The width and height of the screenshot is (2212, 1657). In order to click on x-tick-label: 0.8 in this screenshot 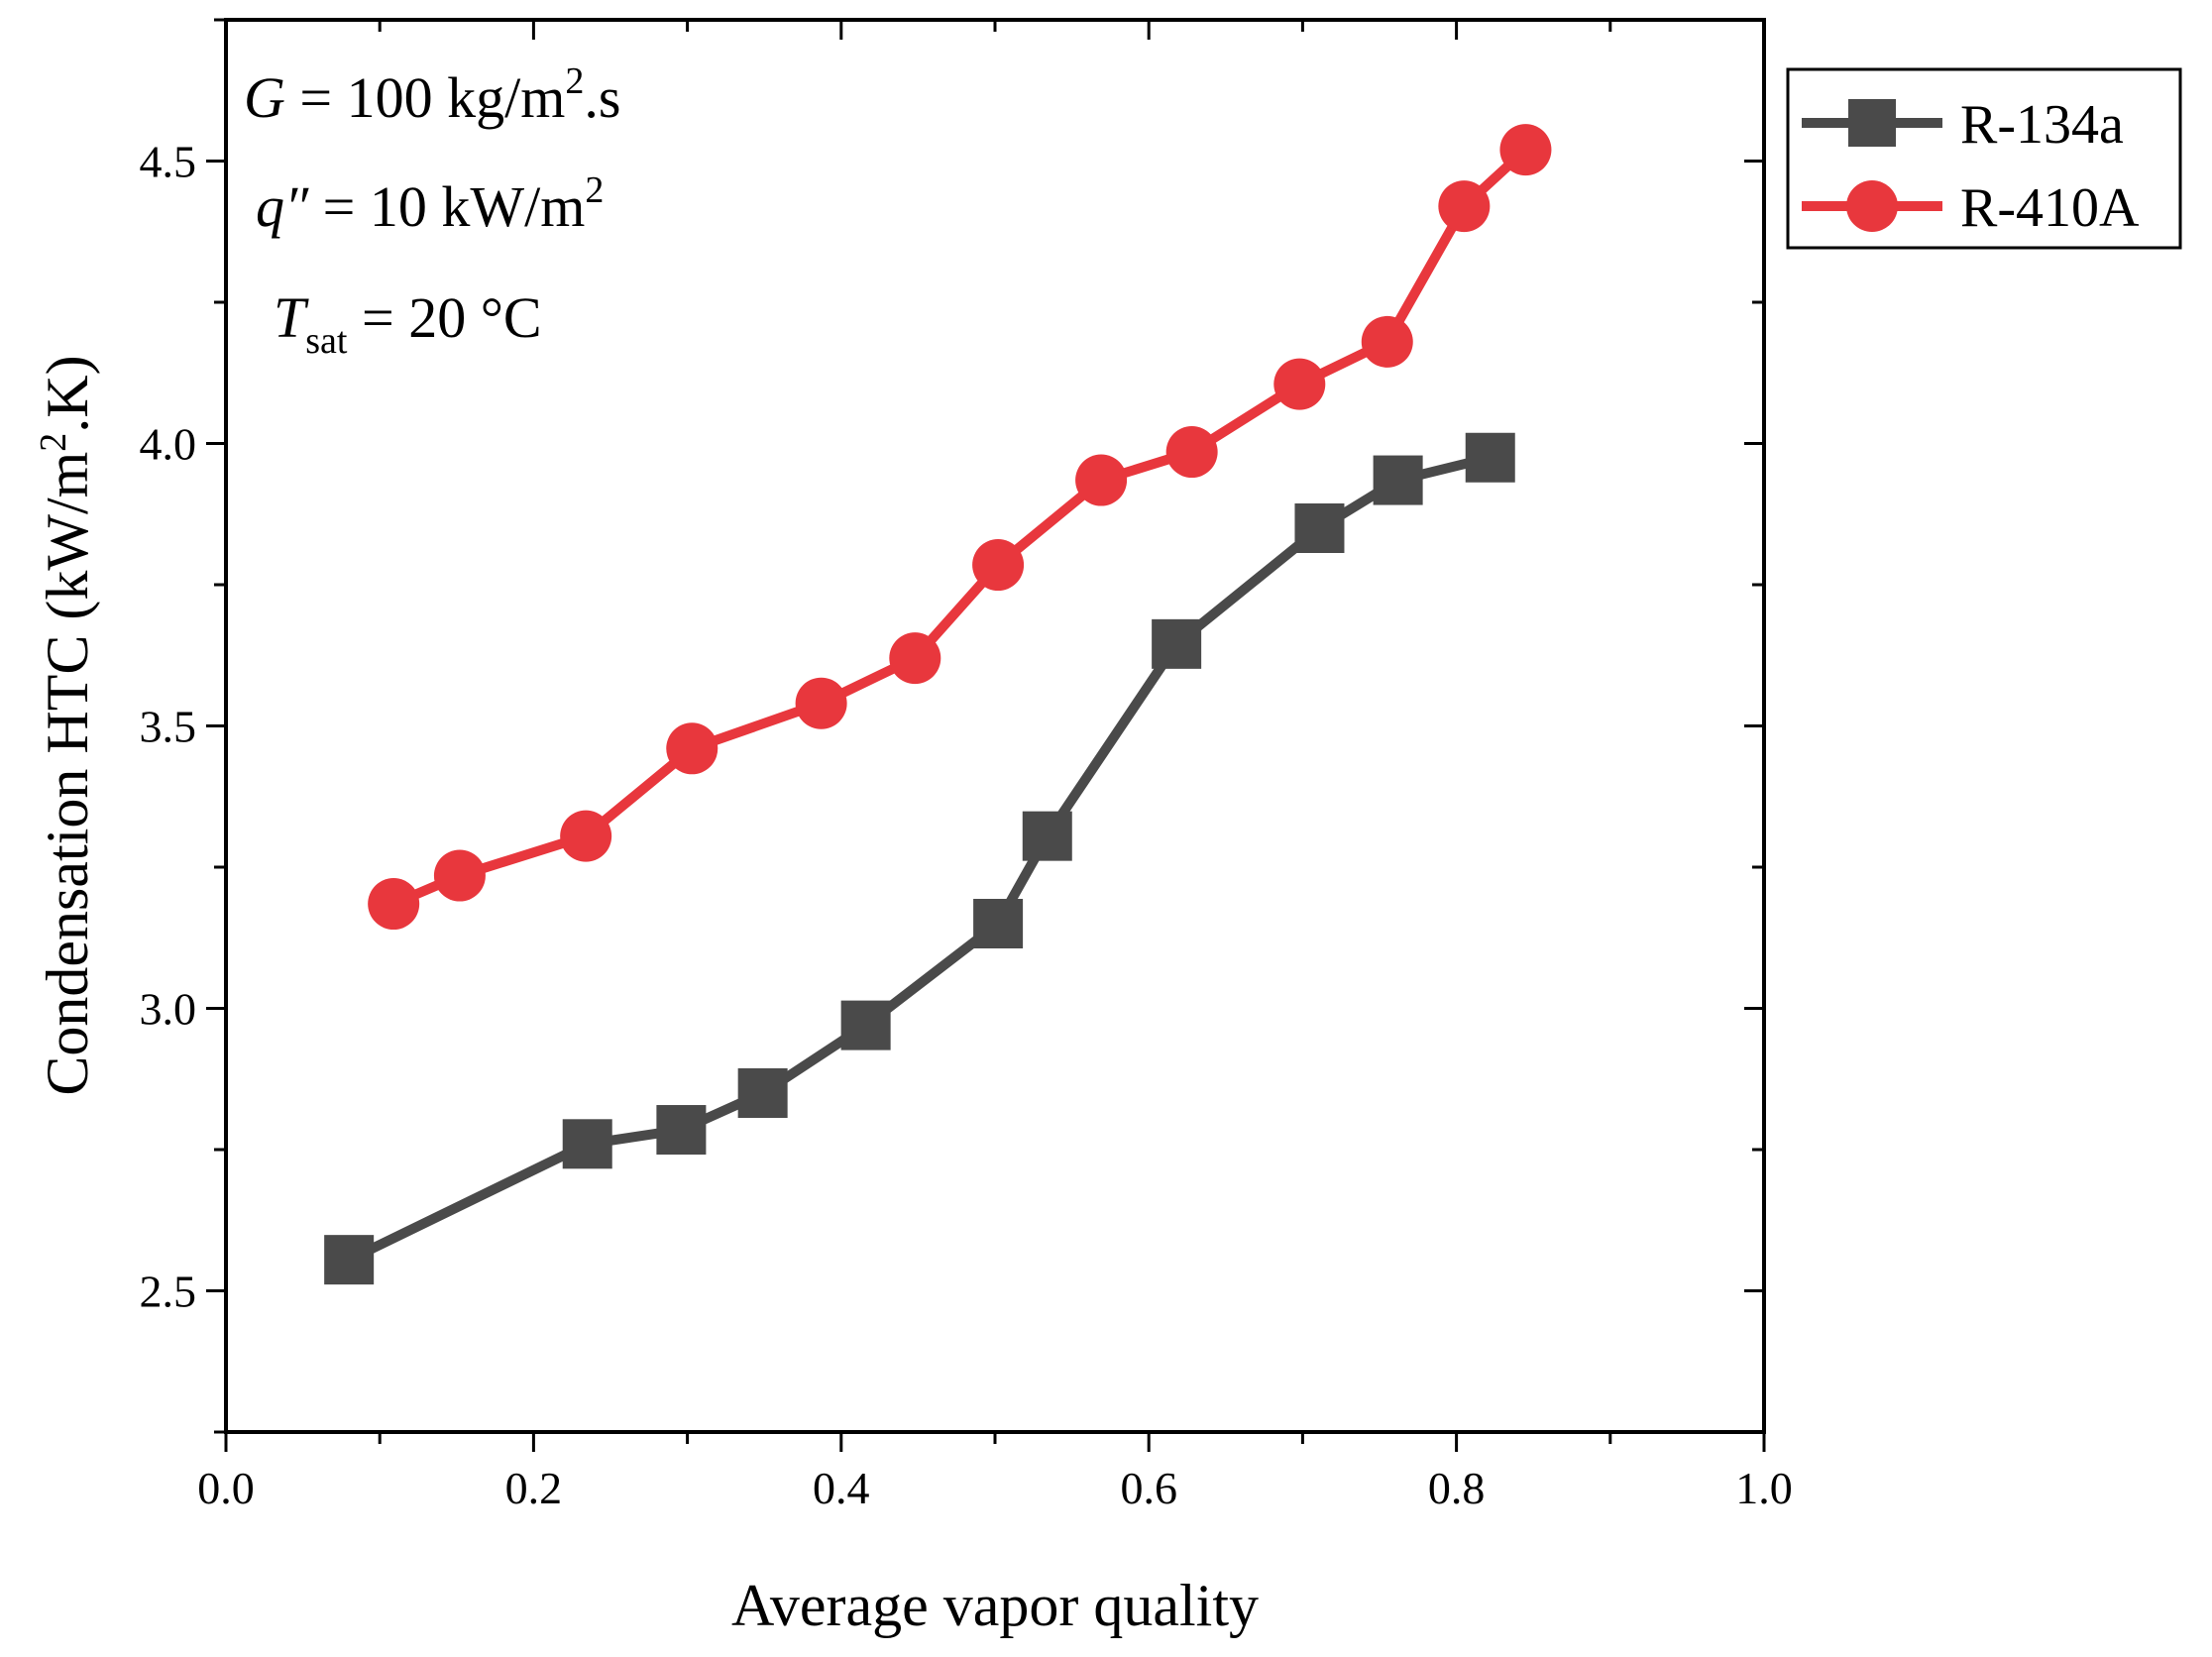, I will do `click(1457, 1488)`.